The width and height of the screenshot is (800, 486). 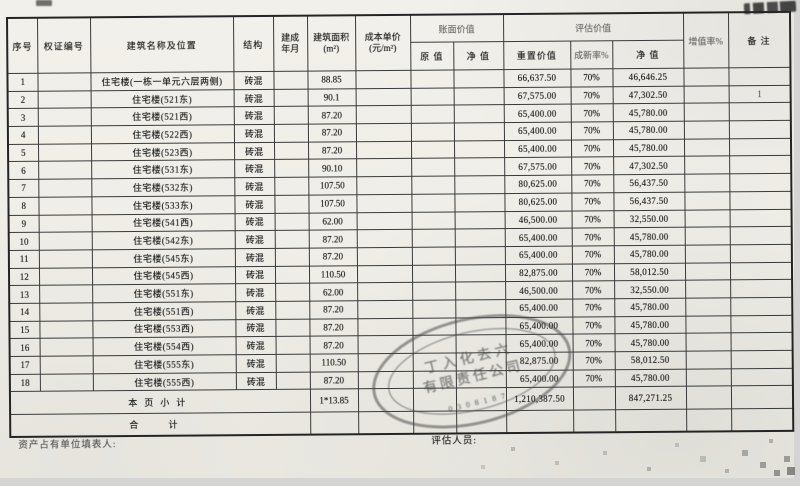 I want to click on building-name-cell: 住宅楼(521东), so click(x=162, y=99).